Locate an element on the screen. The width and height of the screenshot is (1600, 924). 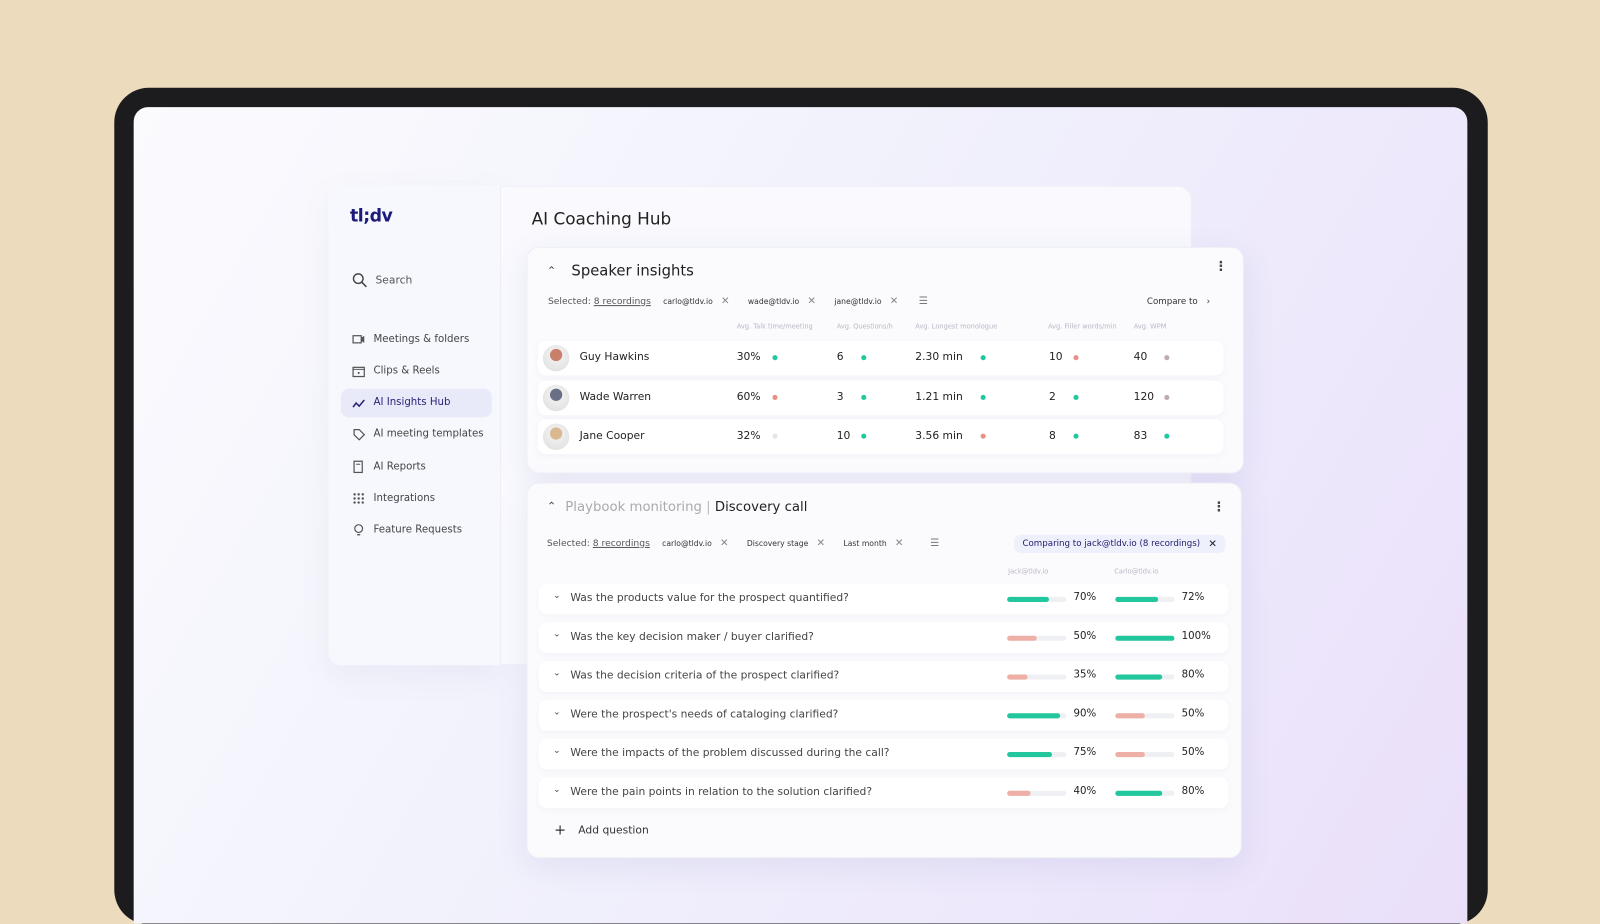
column-header: Jack@tldv.io is located at coordinates (1028, 571).